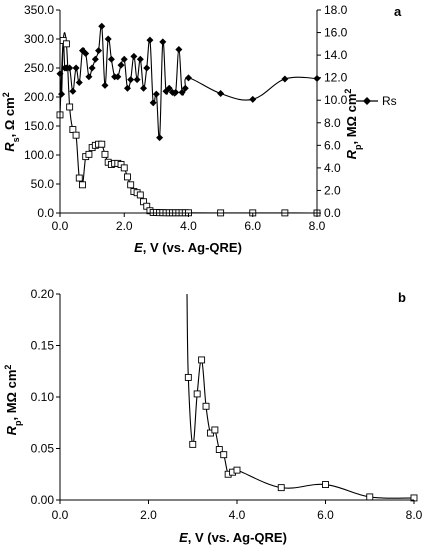  I want to click on legend-label: Rs, so click(389, 101).